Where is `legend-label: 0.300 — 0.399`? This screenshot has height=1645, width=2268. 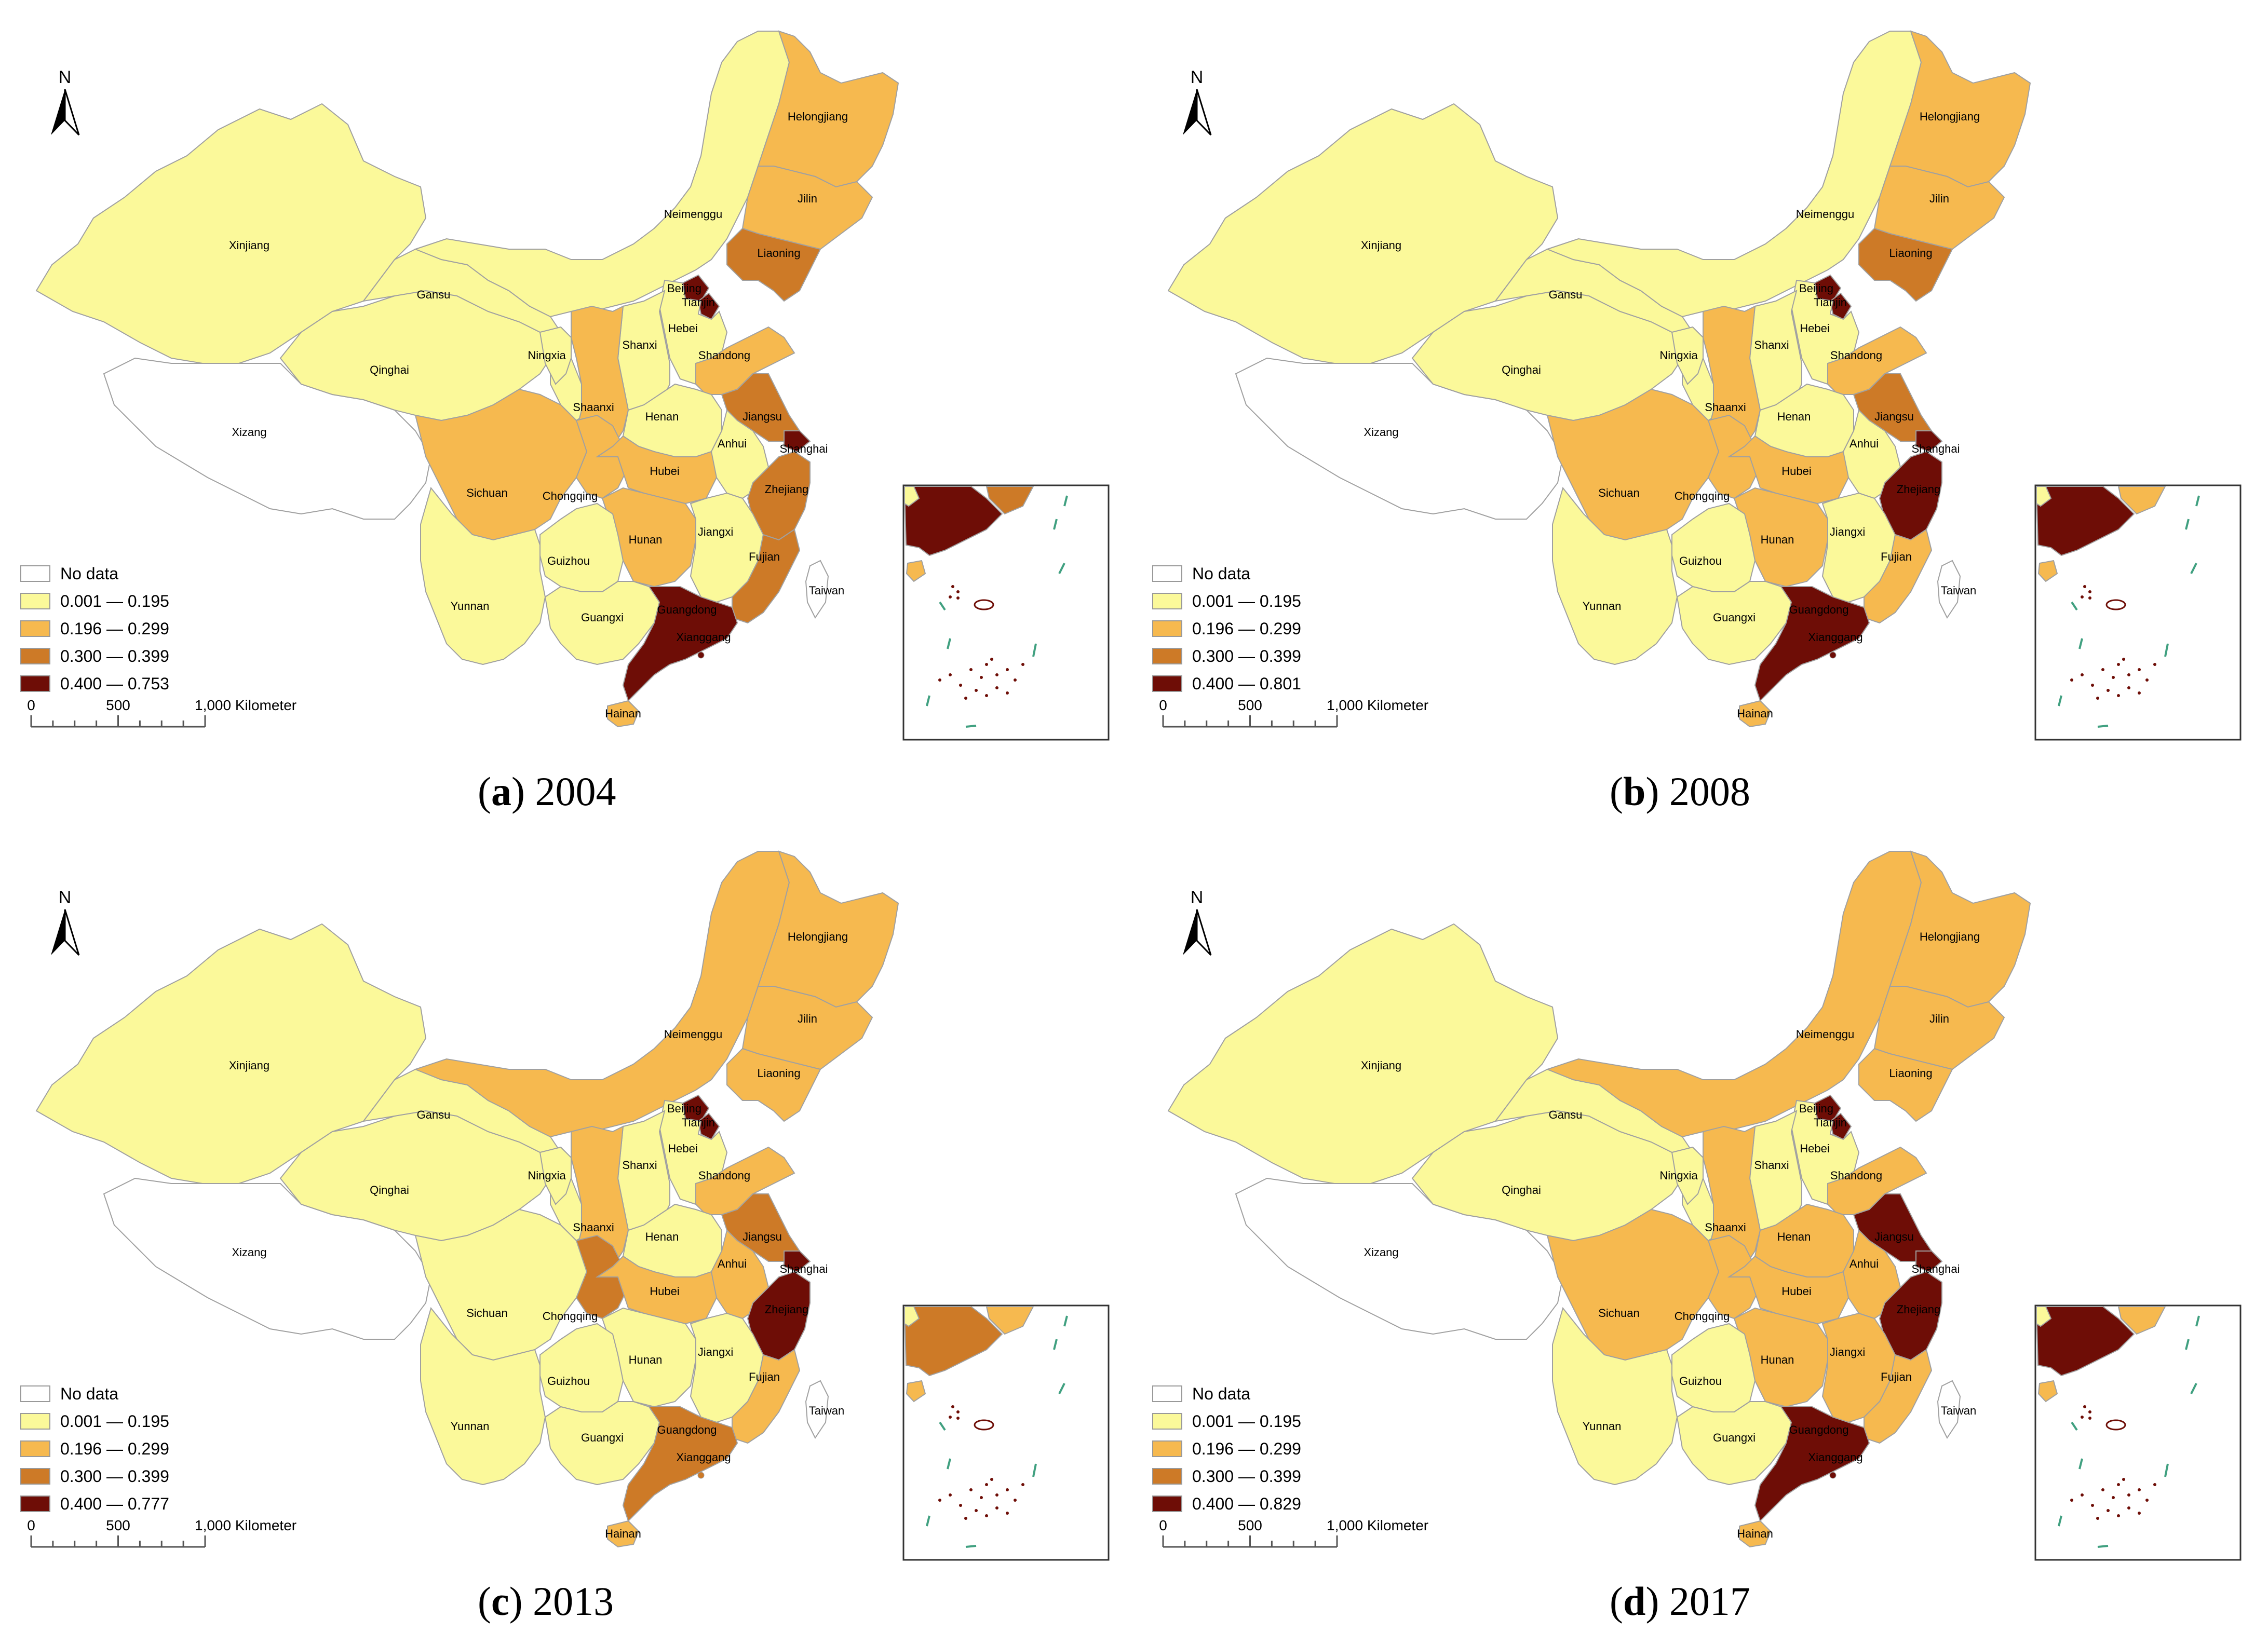
legend-label: 0.300 — 0.399 is located at coordinates (114, 1476).